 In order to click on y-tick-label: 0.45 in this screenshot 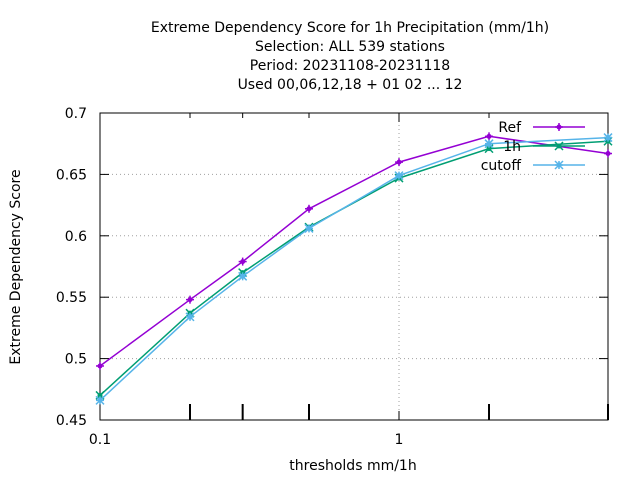, I will do `click(71, 421)`.